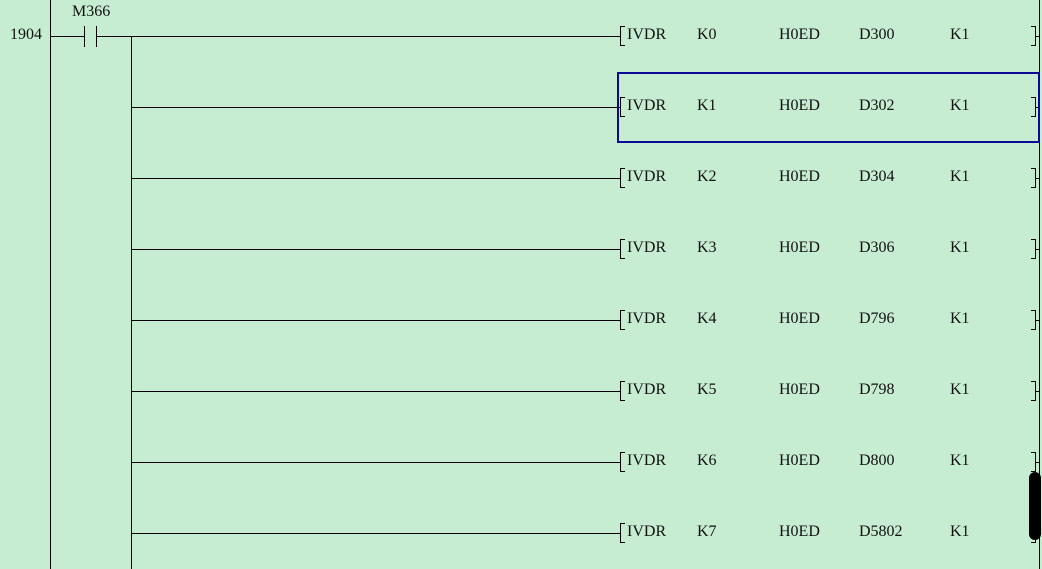 The image size is (1042, 569). What do you see at coordinates (877, 176) in the screenshot?
I see `operand-3: D304` at bounding box center [877, 176].